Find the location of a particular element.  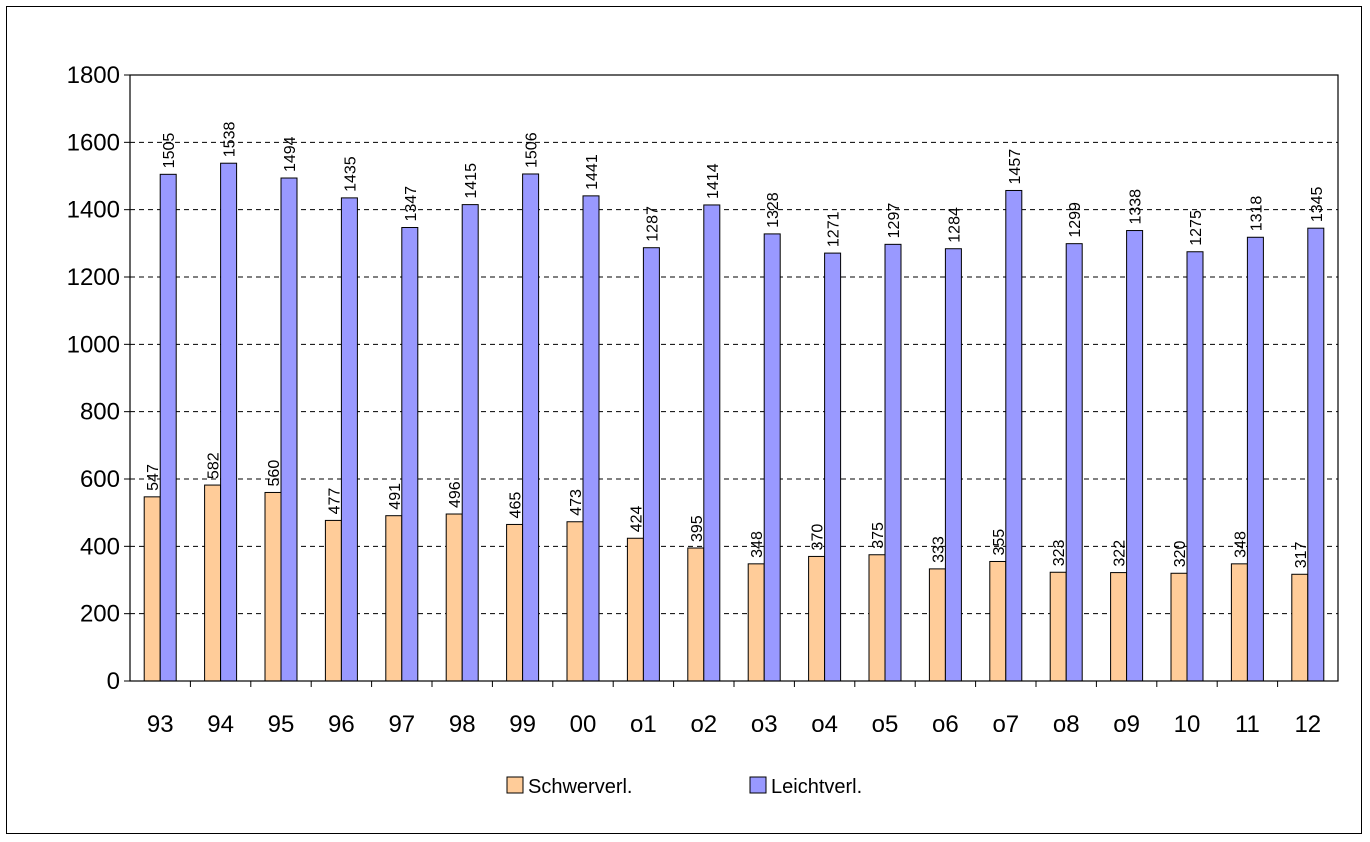

data-label: 1271 is located at coordinates (834, 229).